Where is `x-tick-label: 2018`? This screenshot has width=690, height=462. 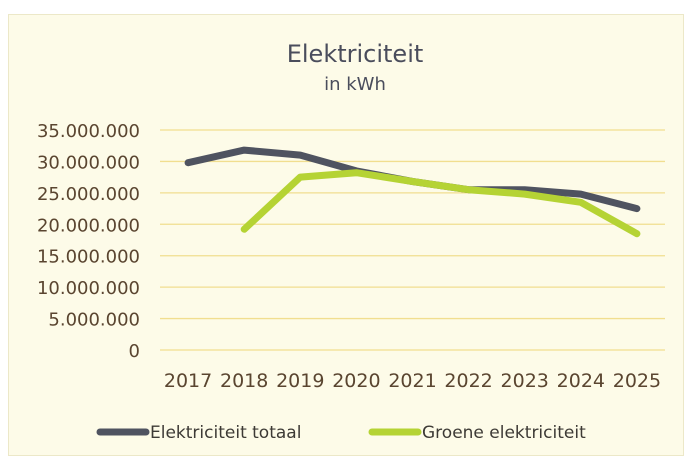
x-tick-label: 2018 is located at coordinates (244, 381).